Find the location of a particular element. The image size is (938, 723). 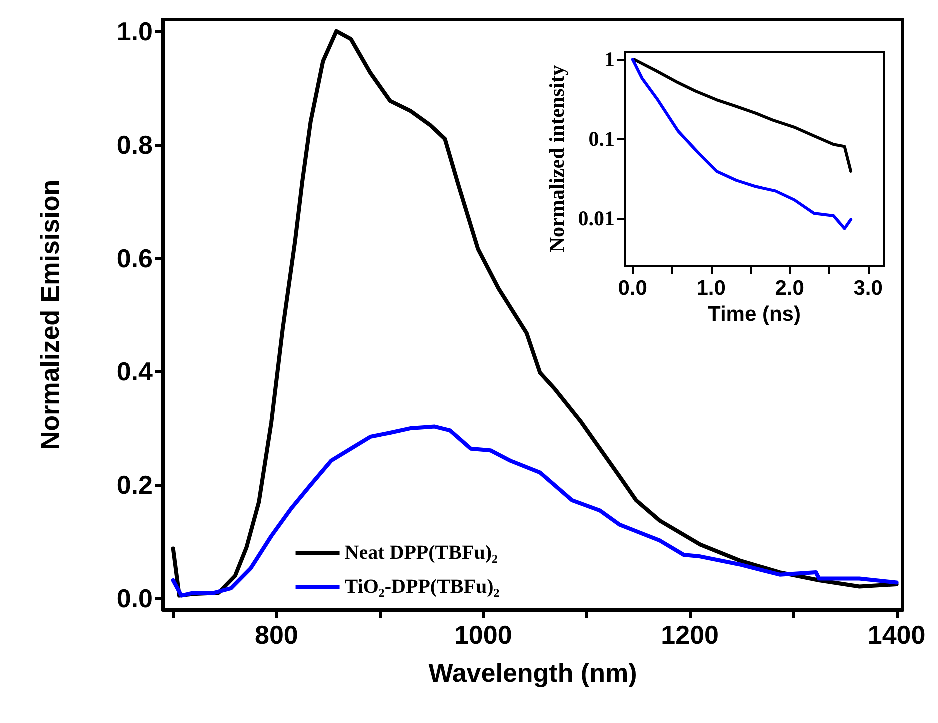

x-tick-label: 800 is located at coordinates (276, 635).